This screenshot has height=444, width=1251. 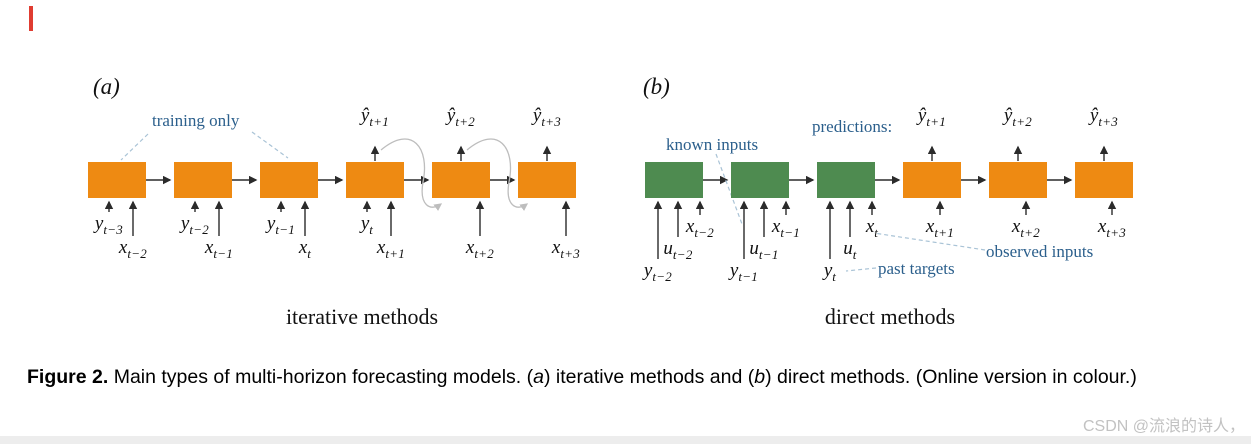 What do you see at coordinates (31, 18) in the screenshot?
I see `red-edge-marker` at bounding box center [31, 18].